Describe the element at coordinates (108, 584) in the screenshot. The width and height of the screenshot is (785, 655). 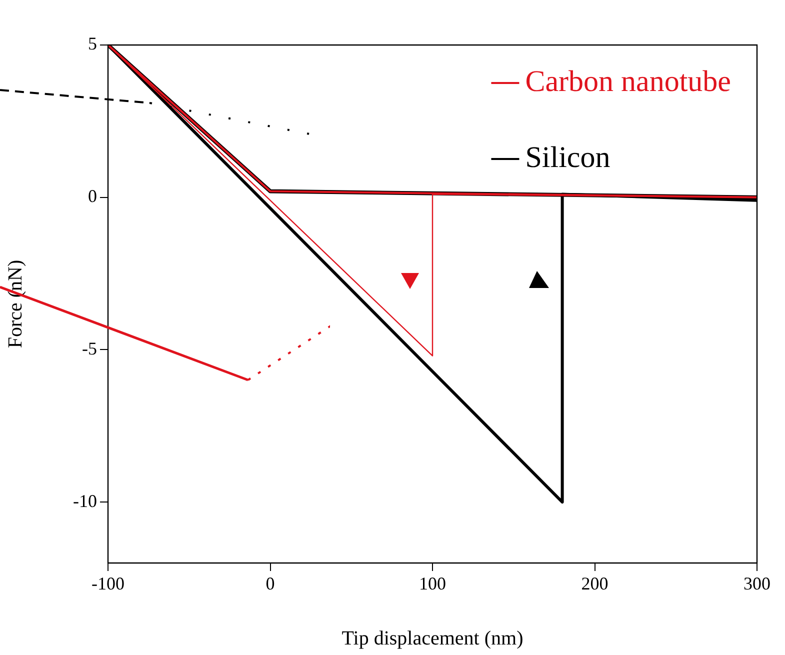
I see `x-tick-label: -100` at that location.